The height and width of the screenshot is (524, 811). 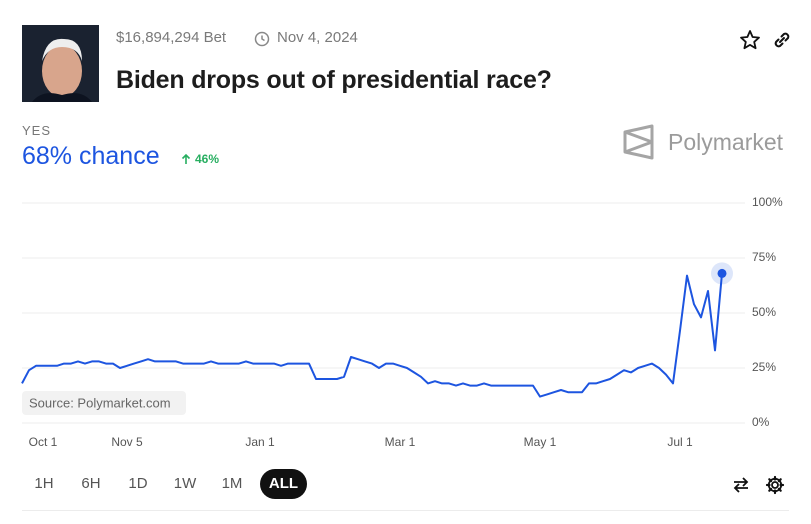 What do you see at coordinates (722, 273) in the screenshot?
I see `last-point` at bounding box center [722, 273].